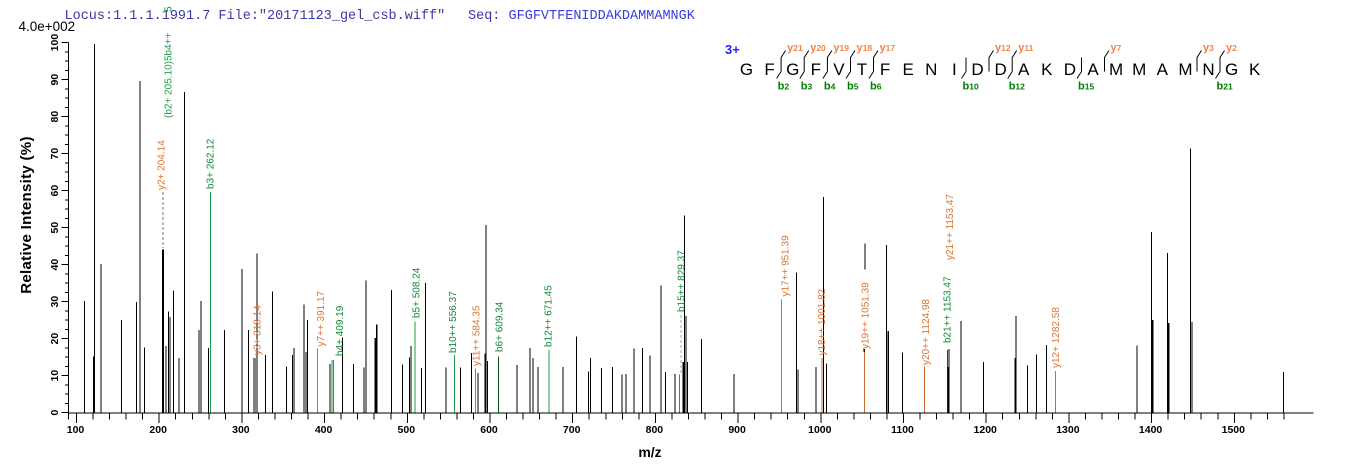  Describe the element at coordinates (55, 154) in the screenshot. I see `svg-text: 70` at that location.